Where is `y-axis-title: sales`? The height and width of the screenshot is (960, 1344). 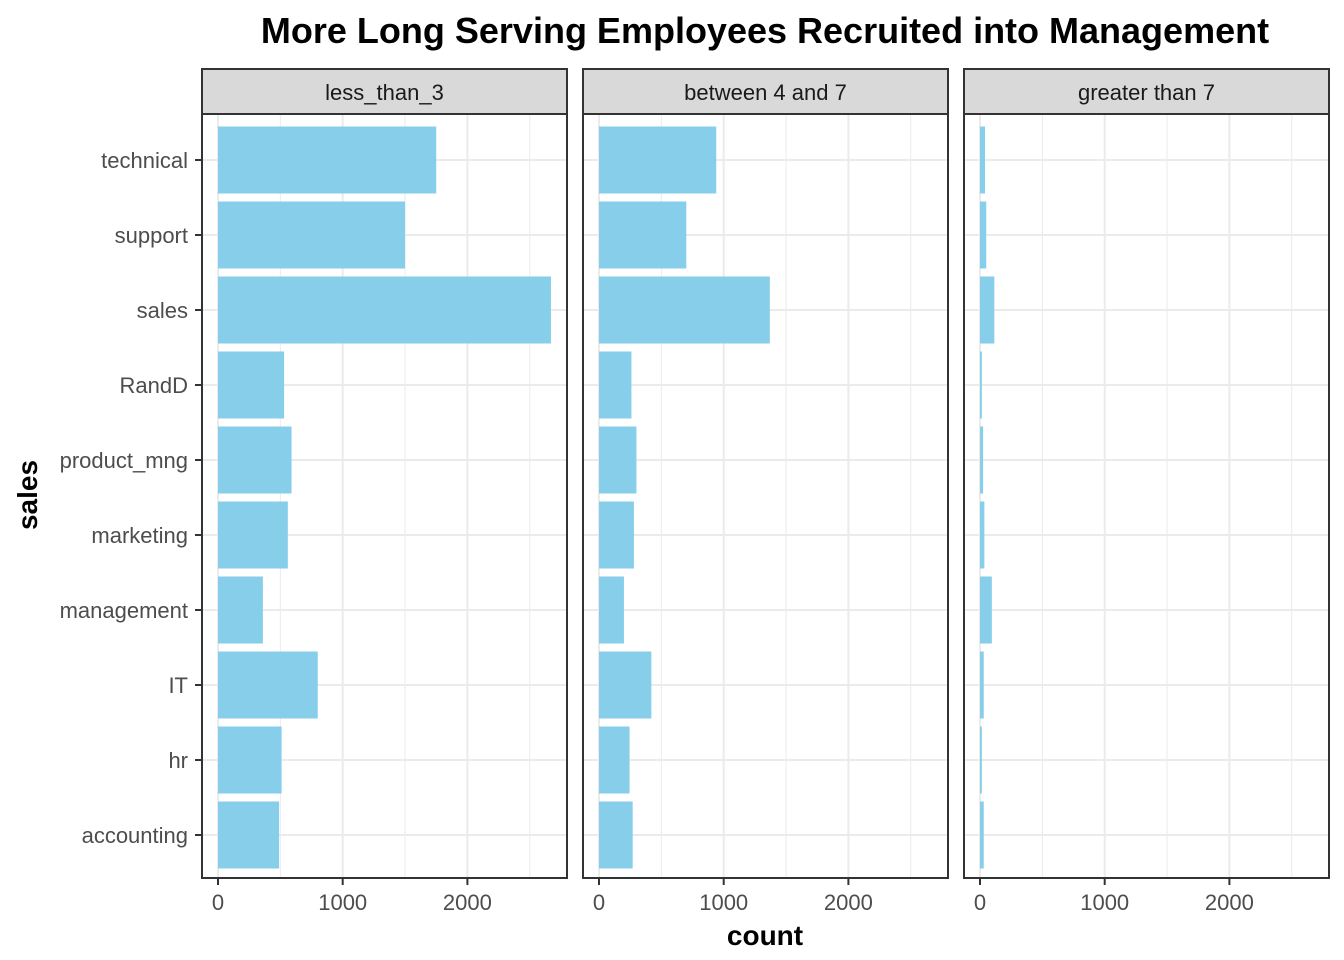
y-axis-title: sales is located at coordinates (27, 495).